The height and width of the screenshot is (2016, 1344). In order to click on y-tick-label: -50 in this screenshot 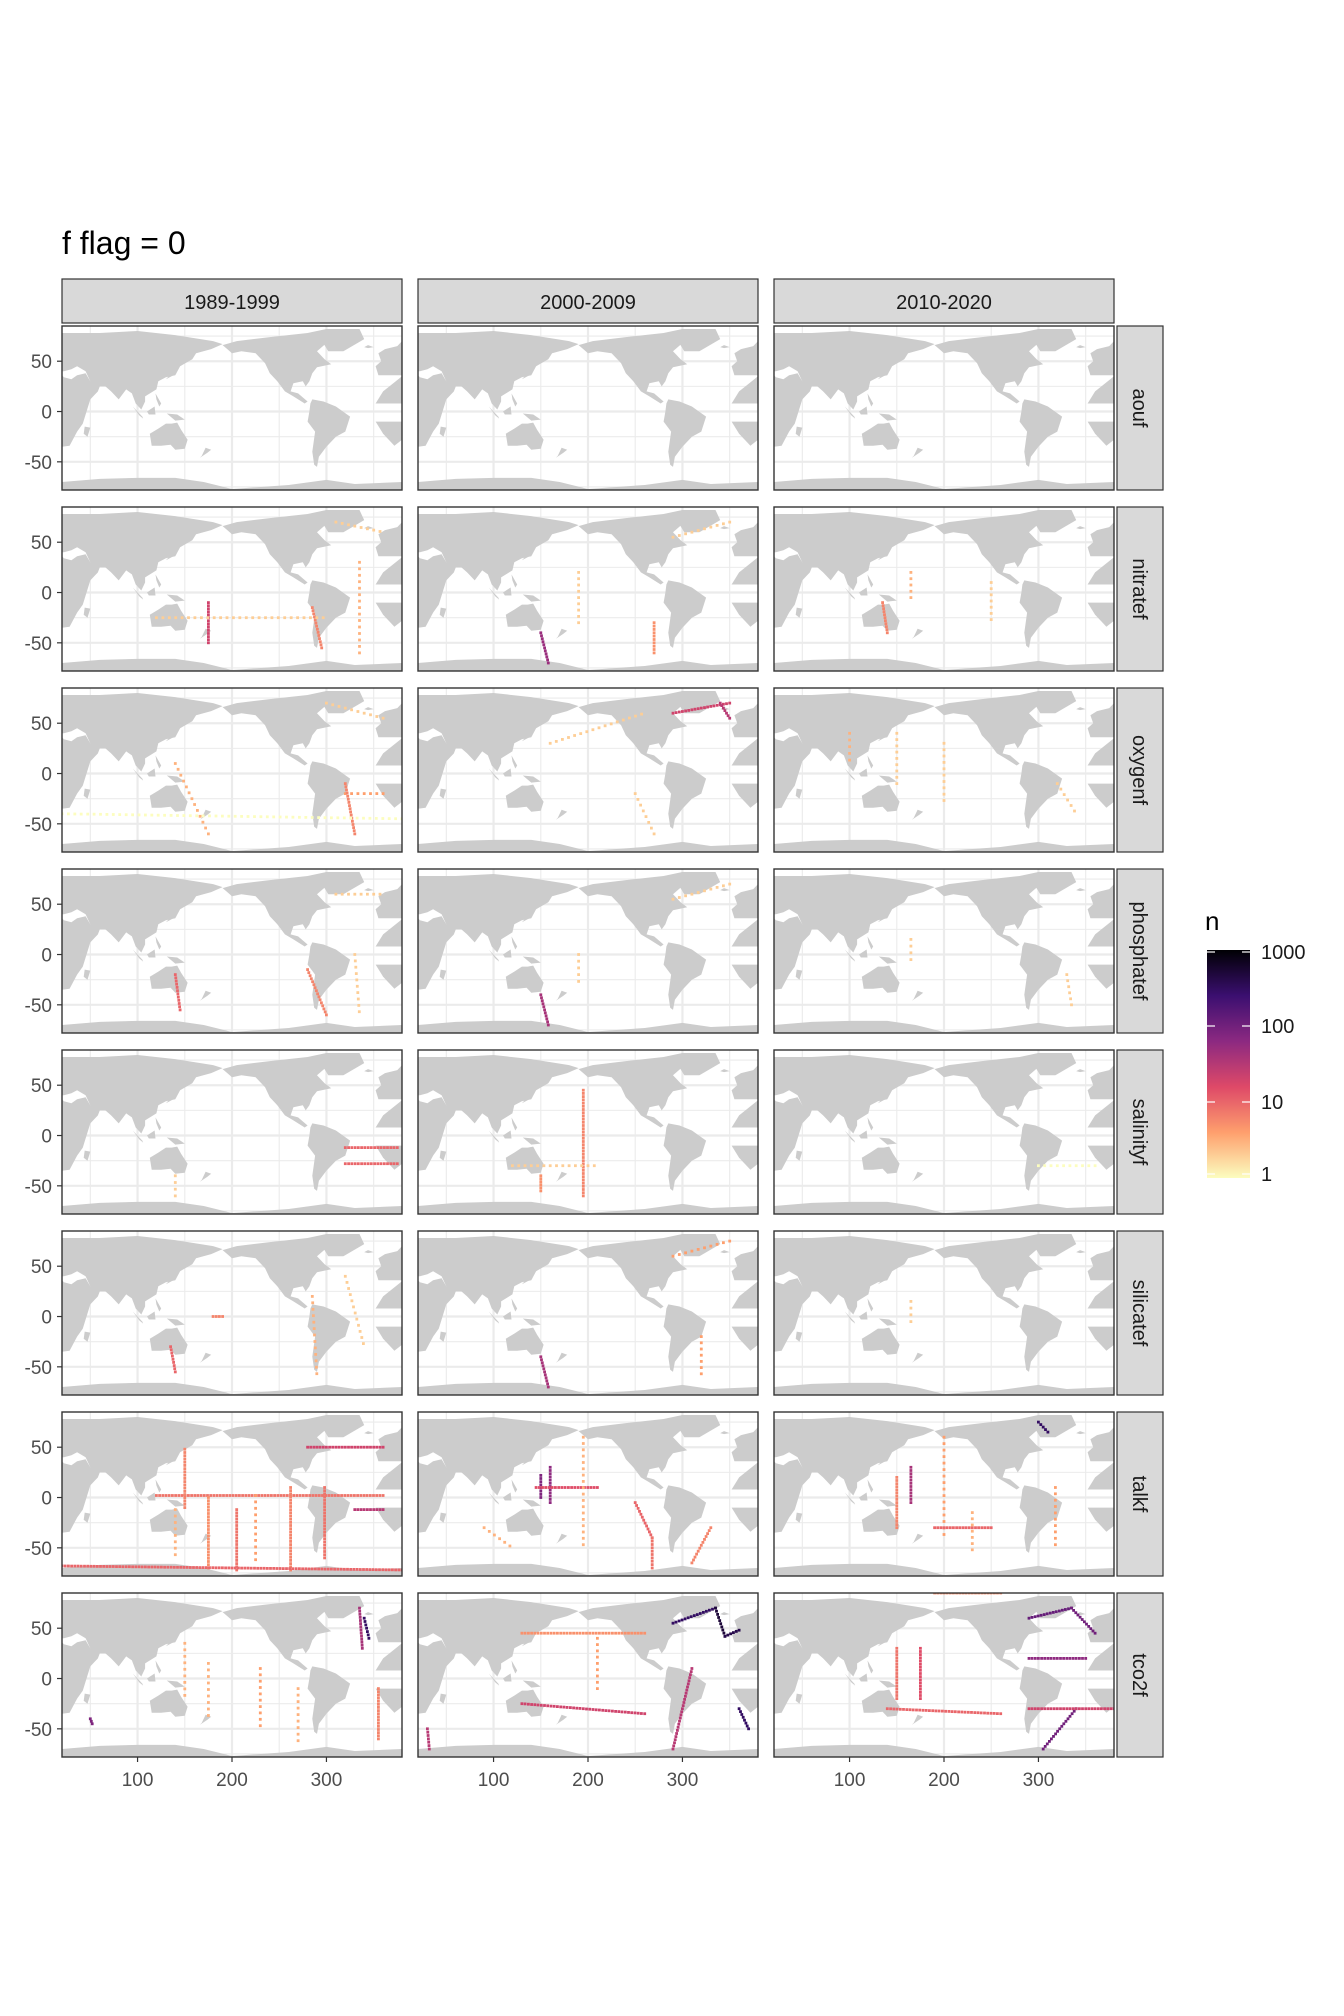, I will do `click(38, 1187)`.